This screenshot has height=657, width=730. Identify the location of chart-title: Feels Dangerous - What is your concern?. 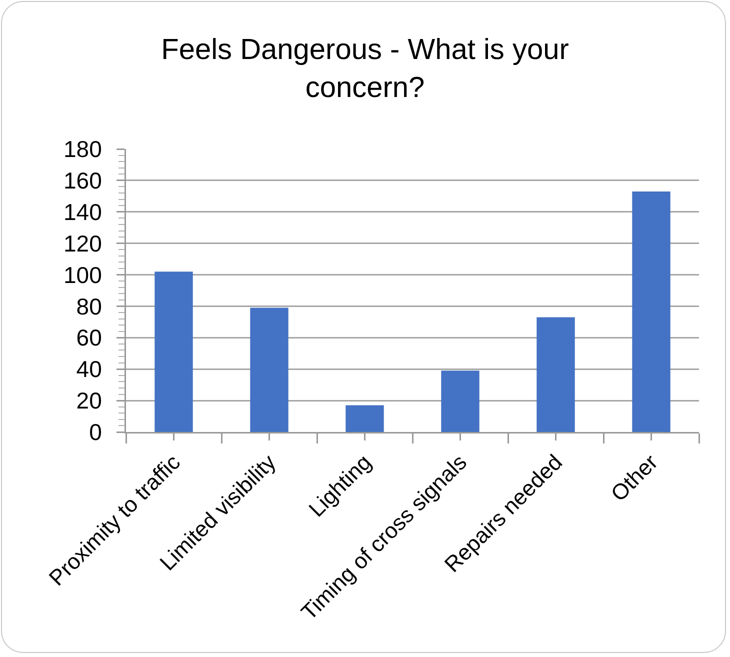
(365, 69).